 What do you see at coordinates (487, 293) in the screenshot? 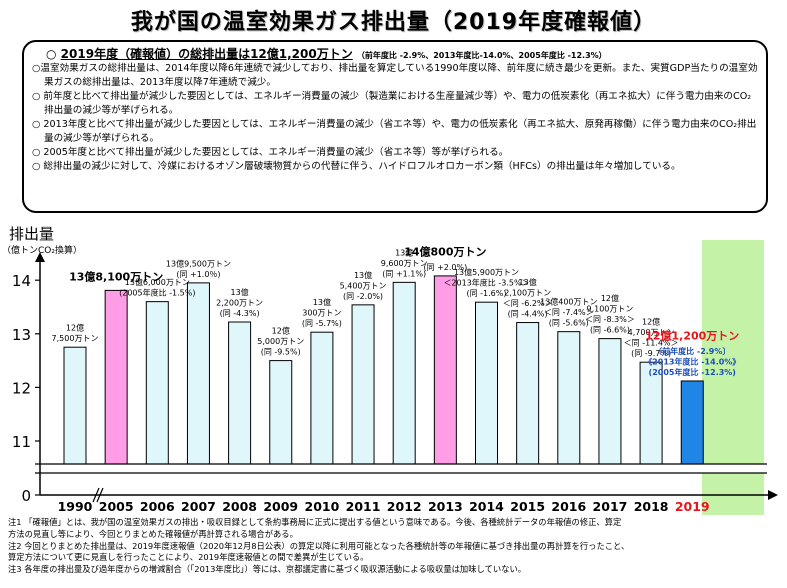
I see `value-label: (同 -1.6%)` at bounding box center [487, 293].